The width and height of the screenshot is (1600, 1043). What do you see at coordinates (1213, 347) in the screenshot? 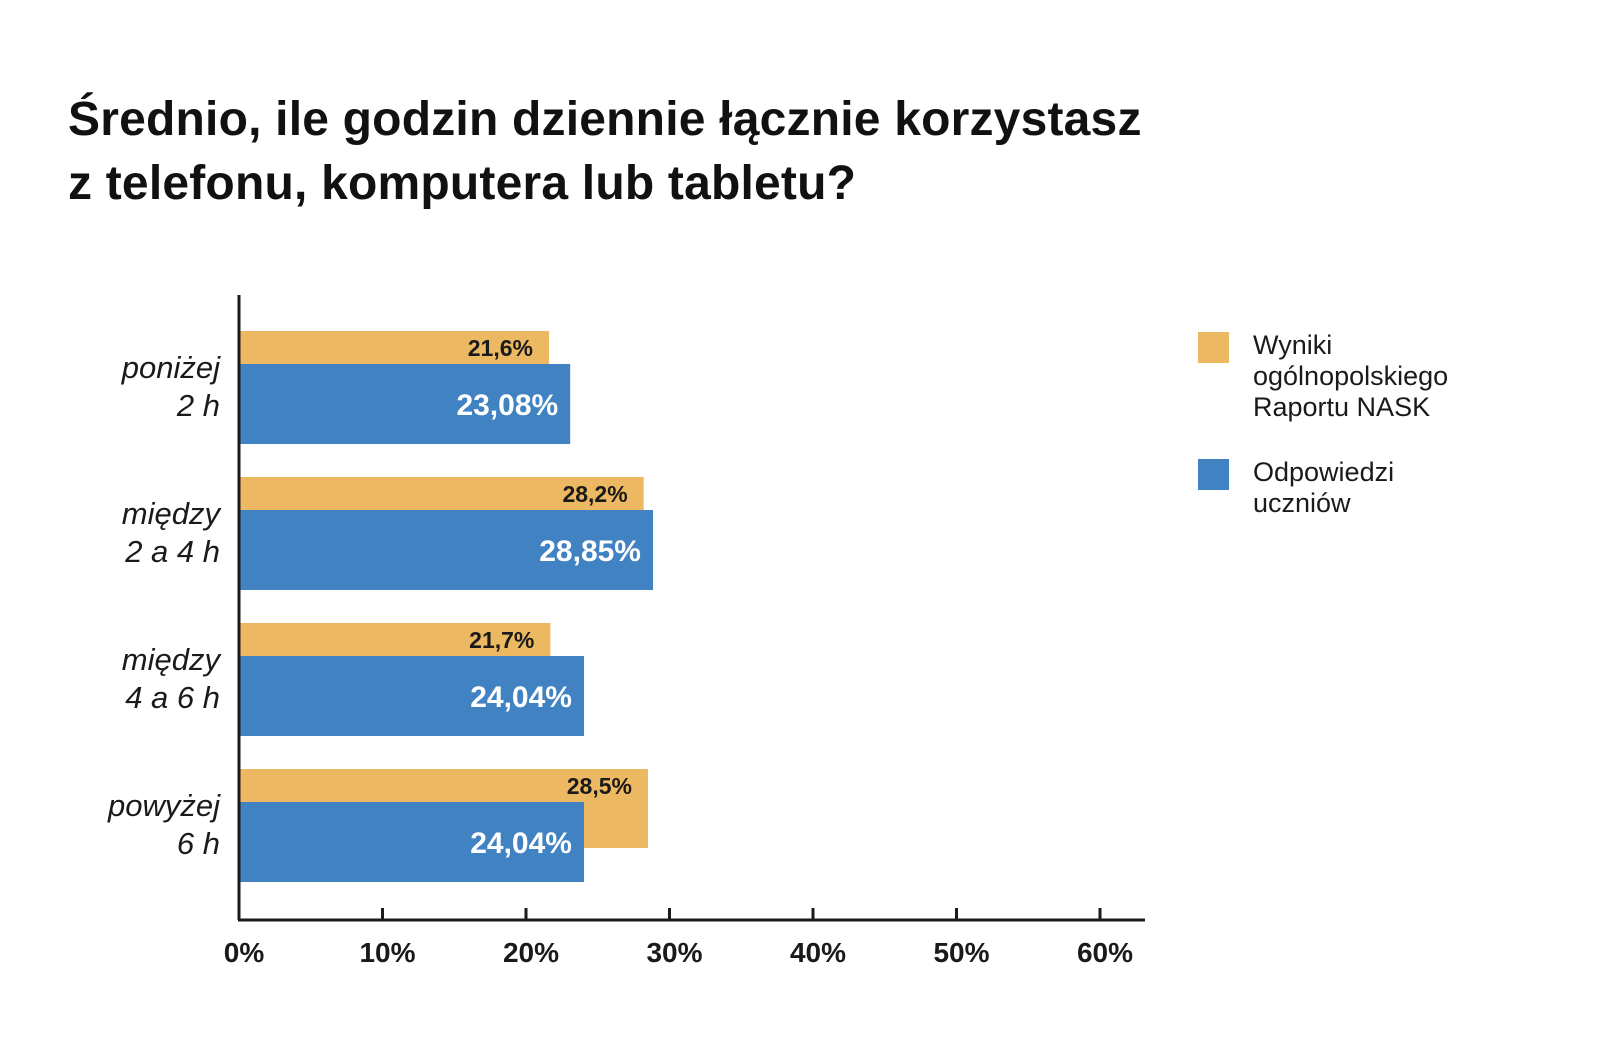
I see `legend-swatch-nask` at bounding box center [1213, 347].